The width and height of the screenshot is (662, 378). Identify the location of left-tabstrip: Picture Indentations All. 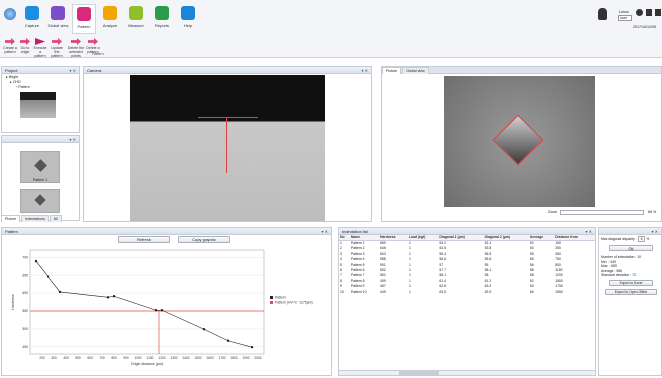
(32, 218).